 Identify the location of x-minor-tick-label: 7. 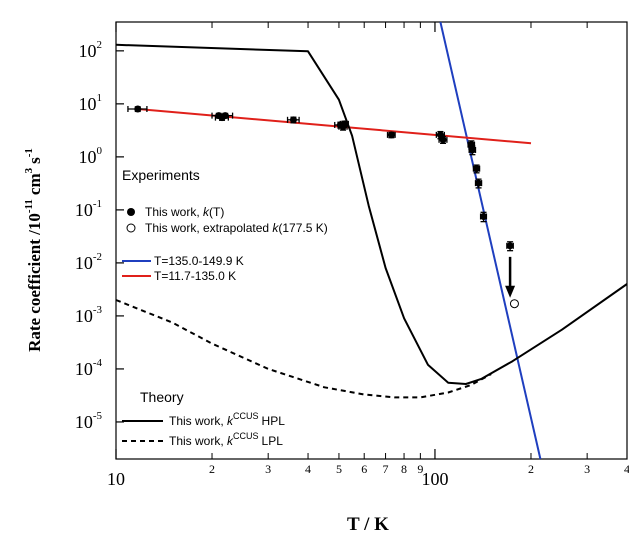
(386, 469).